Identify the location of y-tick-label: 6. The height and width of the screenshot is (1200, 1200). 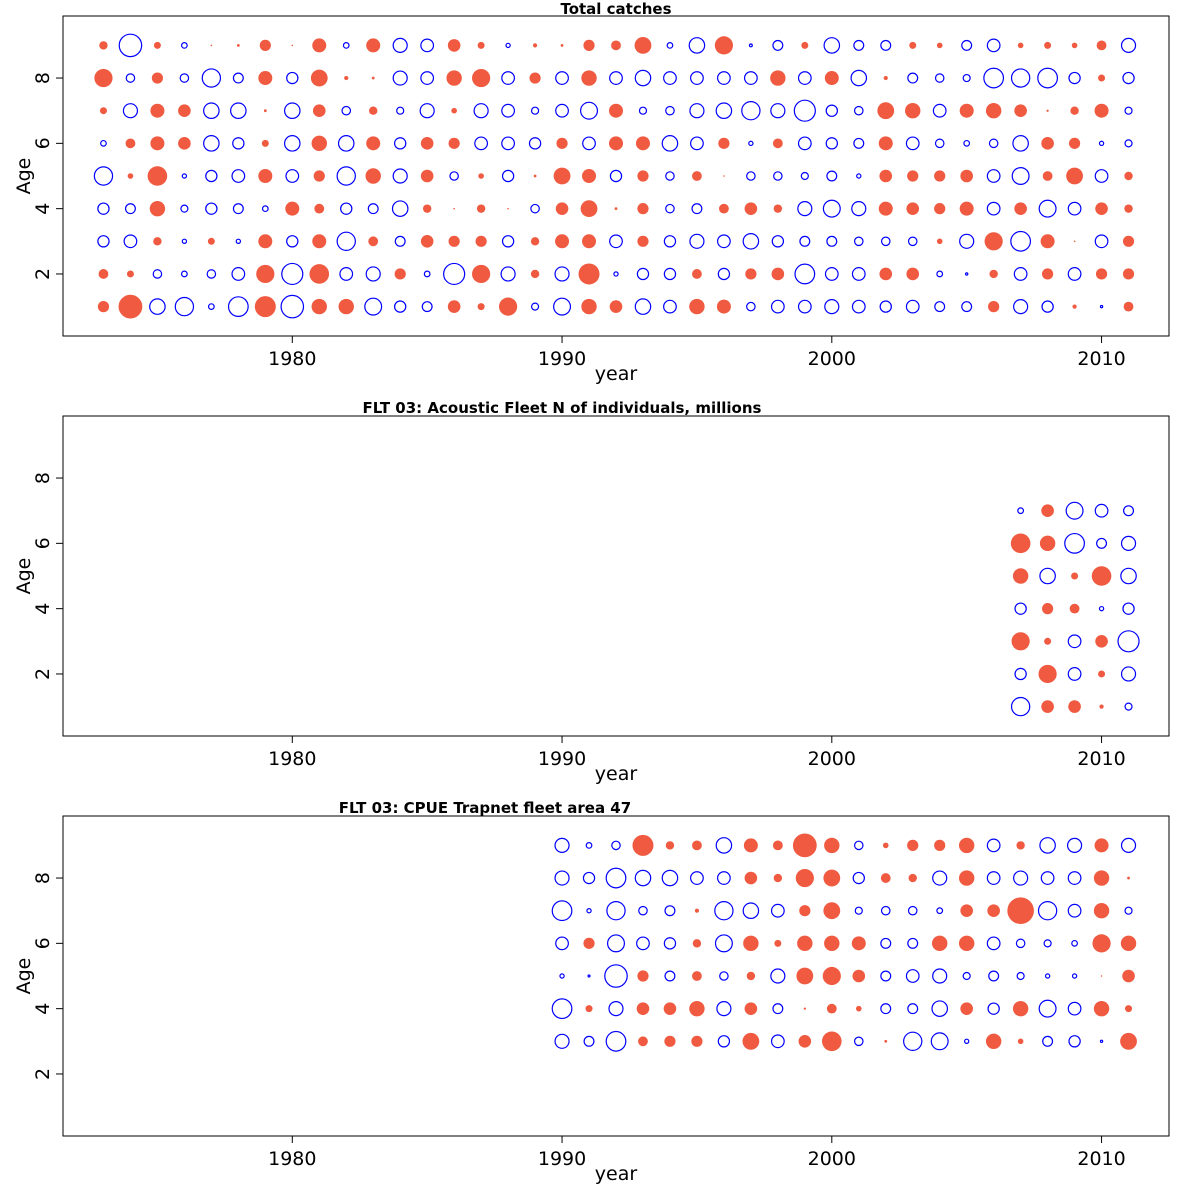
(43, 143).